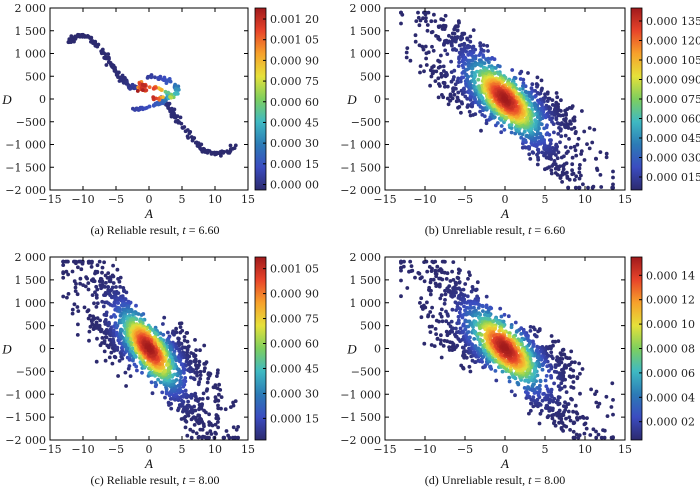 The image size is (700, 492). What do you see at coordinates (148, 213) in the screenshot?
I see `x-axis-label: A` at bounding box center [148, 213].